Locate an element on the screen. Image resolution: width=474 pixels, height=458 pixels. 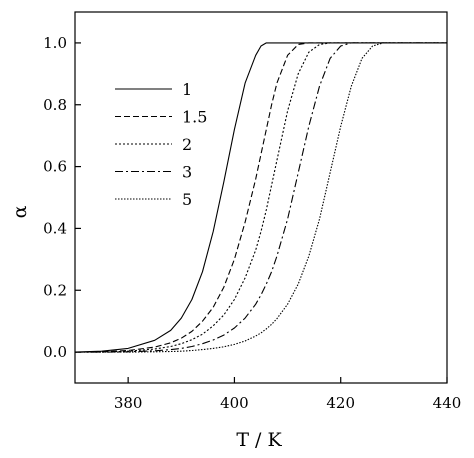
legend-label-5: 5 is located at coordinates (187, 199).